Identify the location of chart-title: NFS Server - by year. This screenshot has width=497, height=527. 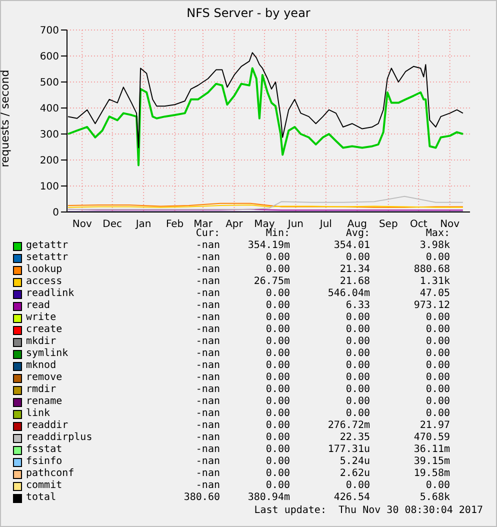
(249, 13).